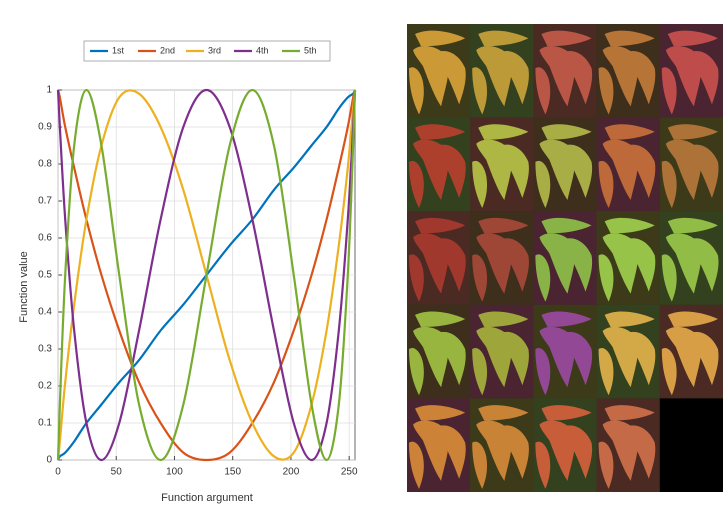 The width and height of the screenshot is (723, 510). What do you see at coordinates (691, 445) in the screenshot?
I see `blank-tile` at bounding box center [691, 445].